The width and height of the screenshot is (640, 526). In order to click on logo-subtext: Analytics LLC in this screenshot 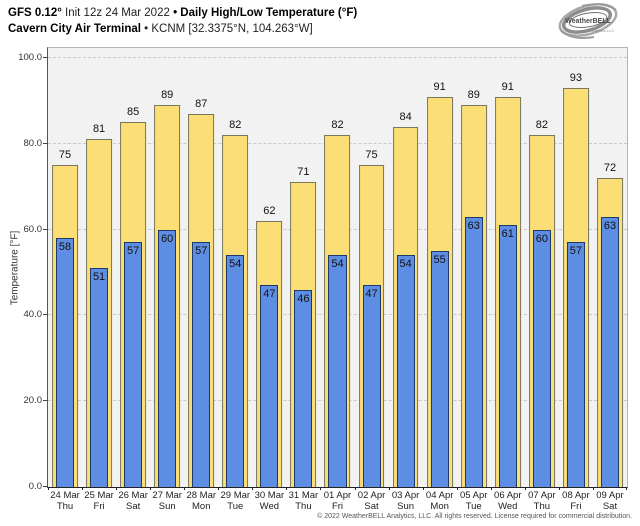, I will do `click(602, 30)`.